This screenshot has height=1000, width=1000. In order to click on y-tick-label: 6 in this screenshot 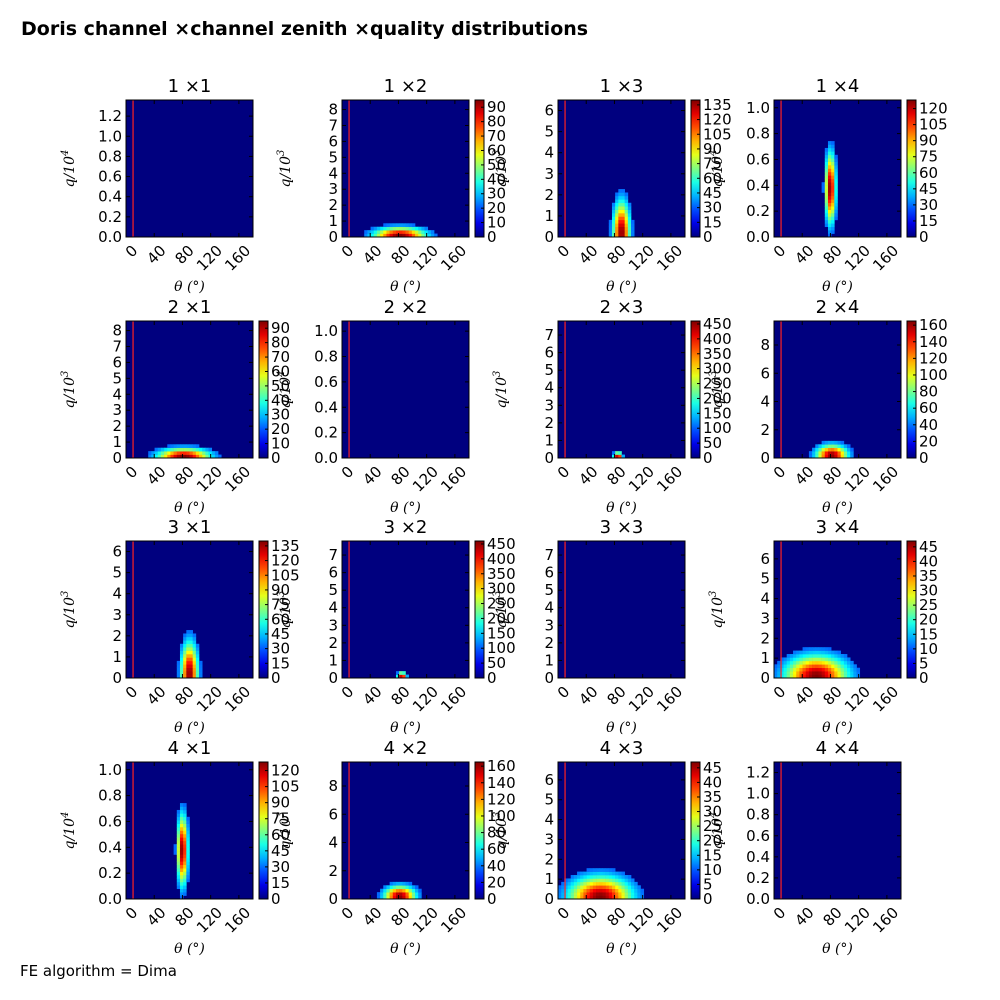, I will do `click(549, 573)`.